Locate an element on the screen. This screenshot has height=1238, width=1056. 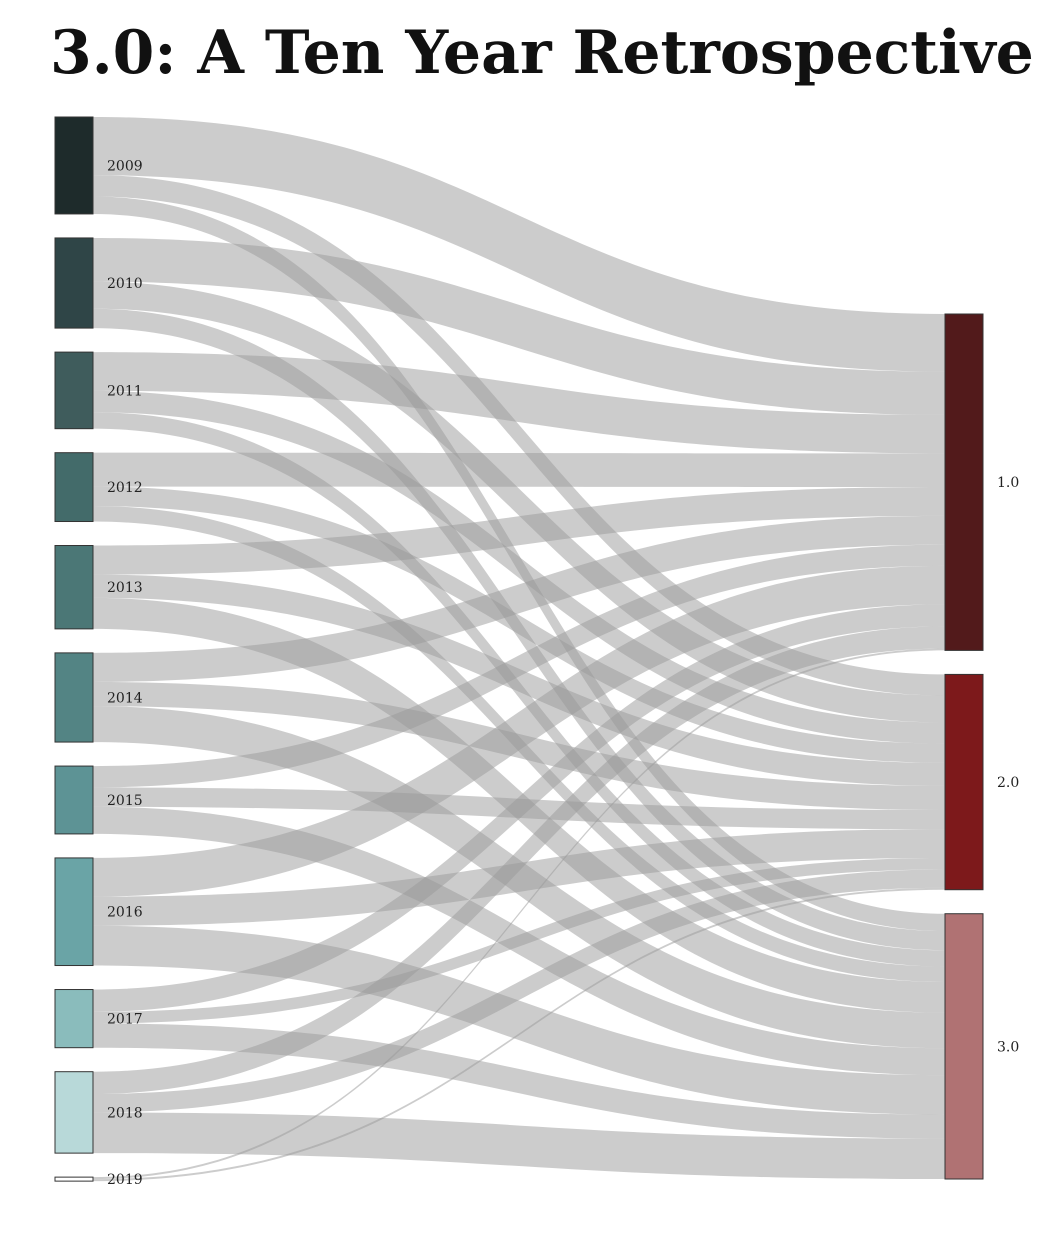
node-2013 is located at coordinates (74, 587).